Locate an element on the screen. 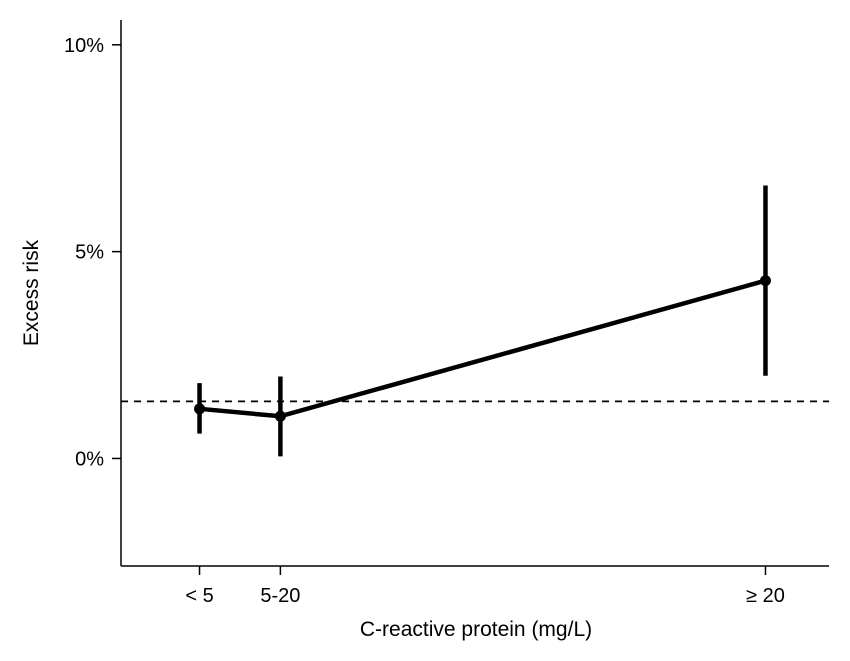 This screenshot has height=661, width=850. x-tick-label: ≥ 20 is located at coordinates (765, 596).